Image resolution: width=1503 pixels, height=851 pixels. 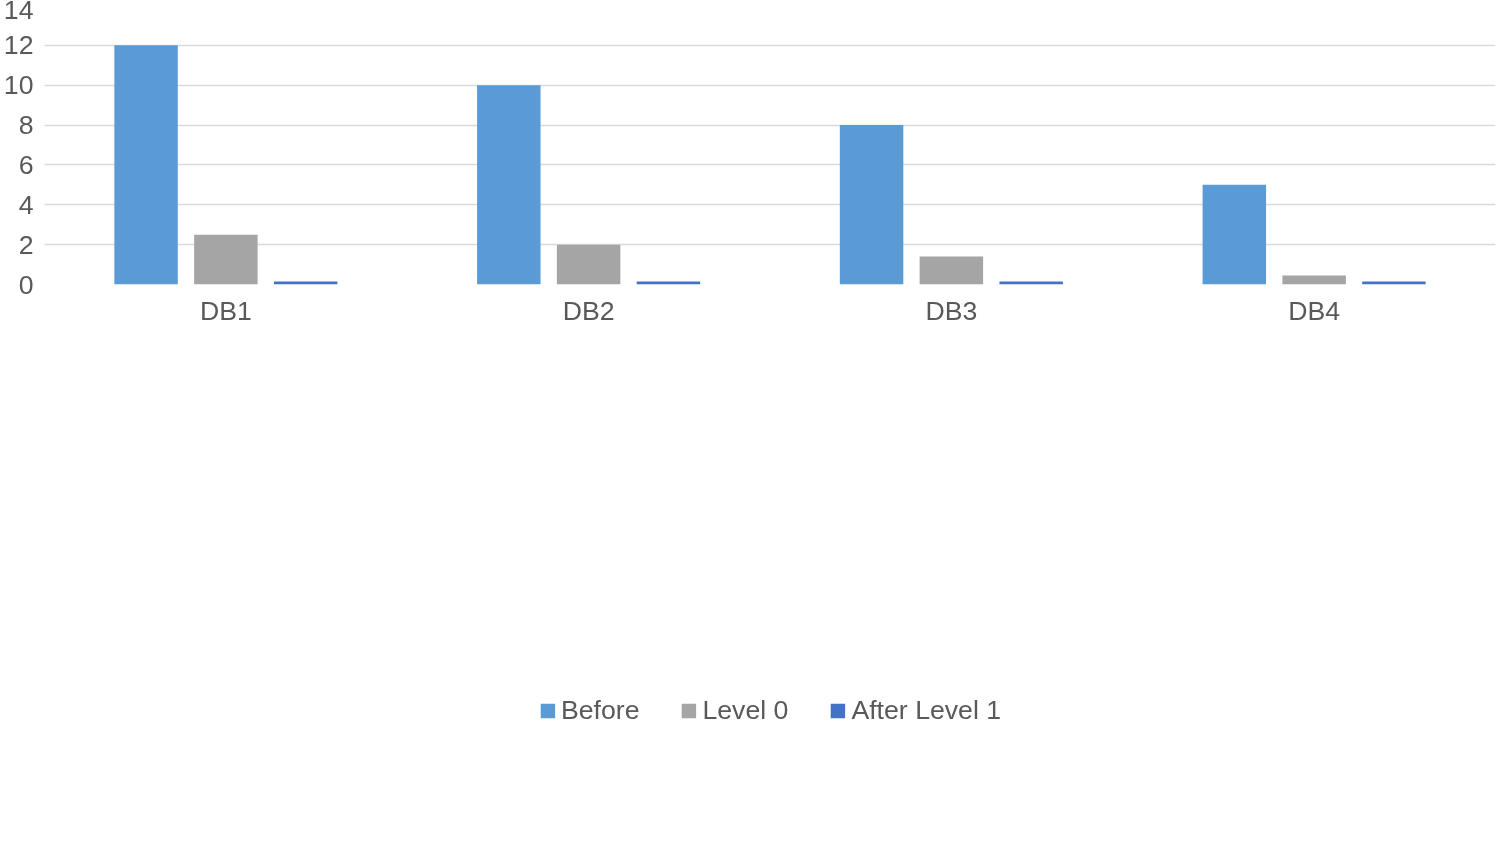 What do you see at coordinates (26, 244) in the screenshot?
I see `y-tick-label: 2` at bounding box center [26, 244].